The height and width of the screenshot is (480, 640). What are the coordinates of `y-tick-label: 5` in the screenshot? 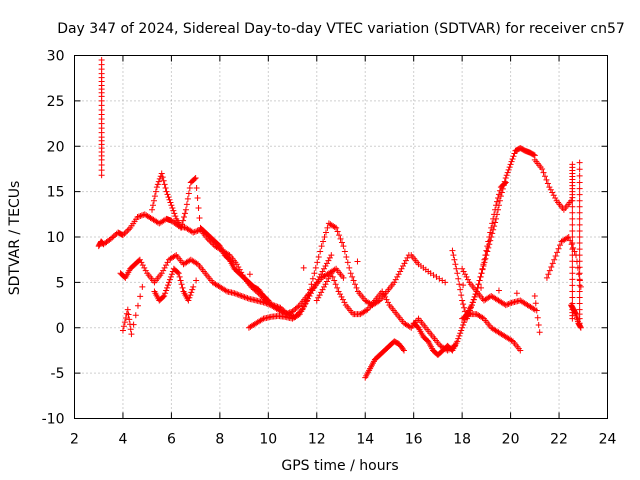 It's located at (60, 283).